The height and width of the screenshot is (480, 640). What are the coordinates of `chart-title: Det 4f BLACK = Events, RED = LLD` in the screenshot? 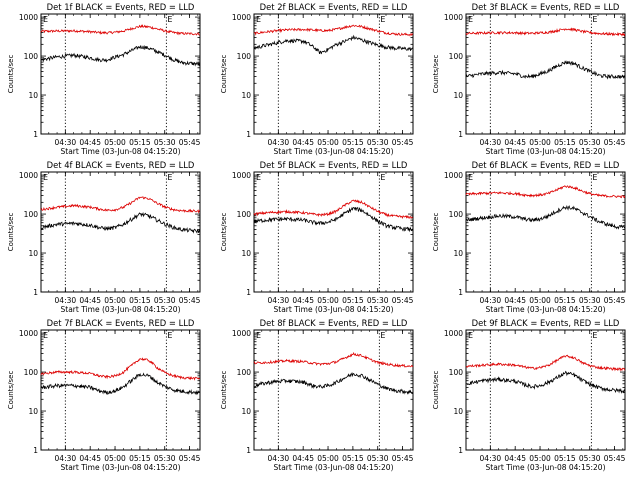 It's located at (121, 165).